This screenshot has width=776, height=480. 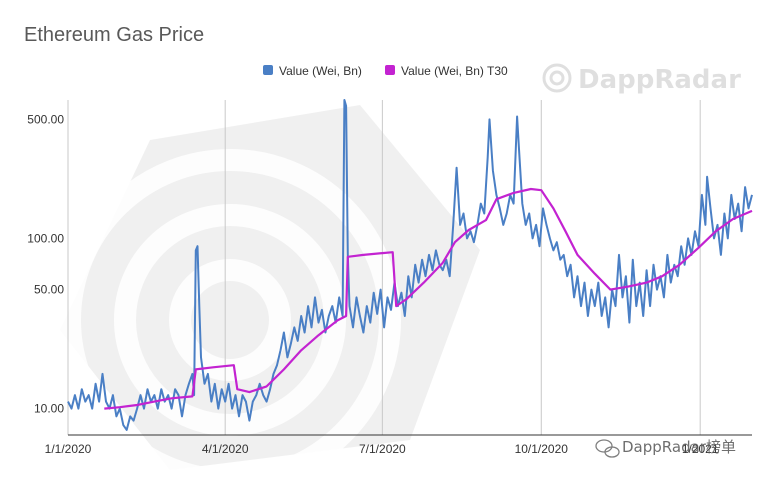 I want to click on legend-swatch-value, so click(x=268, y=70).